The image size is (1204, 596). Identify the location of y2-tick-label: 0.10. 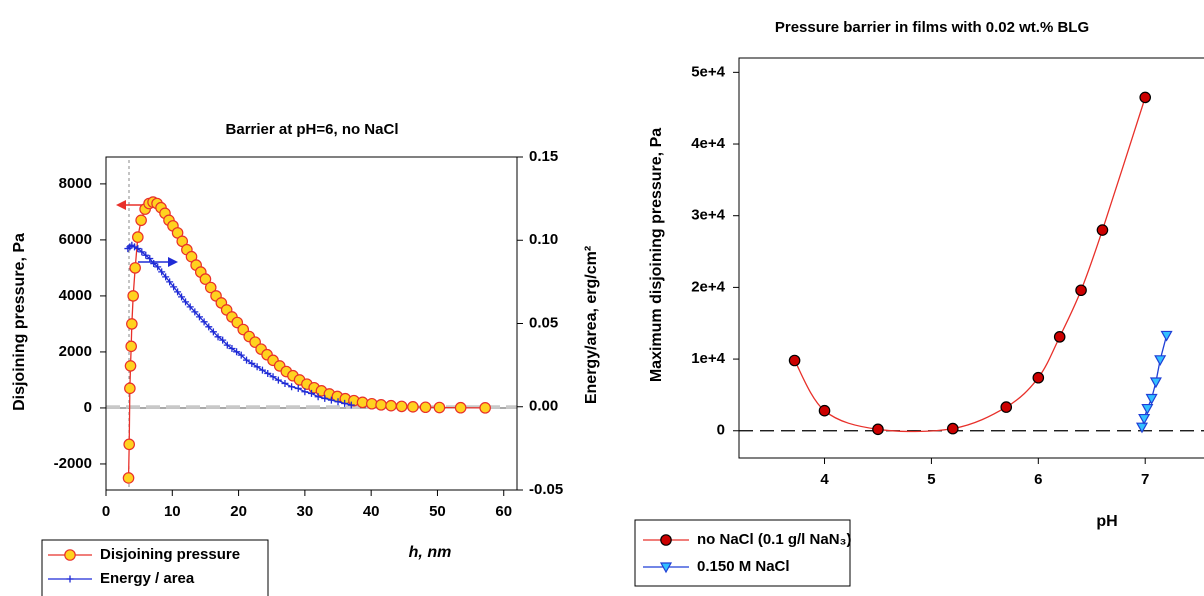
(543, 239).